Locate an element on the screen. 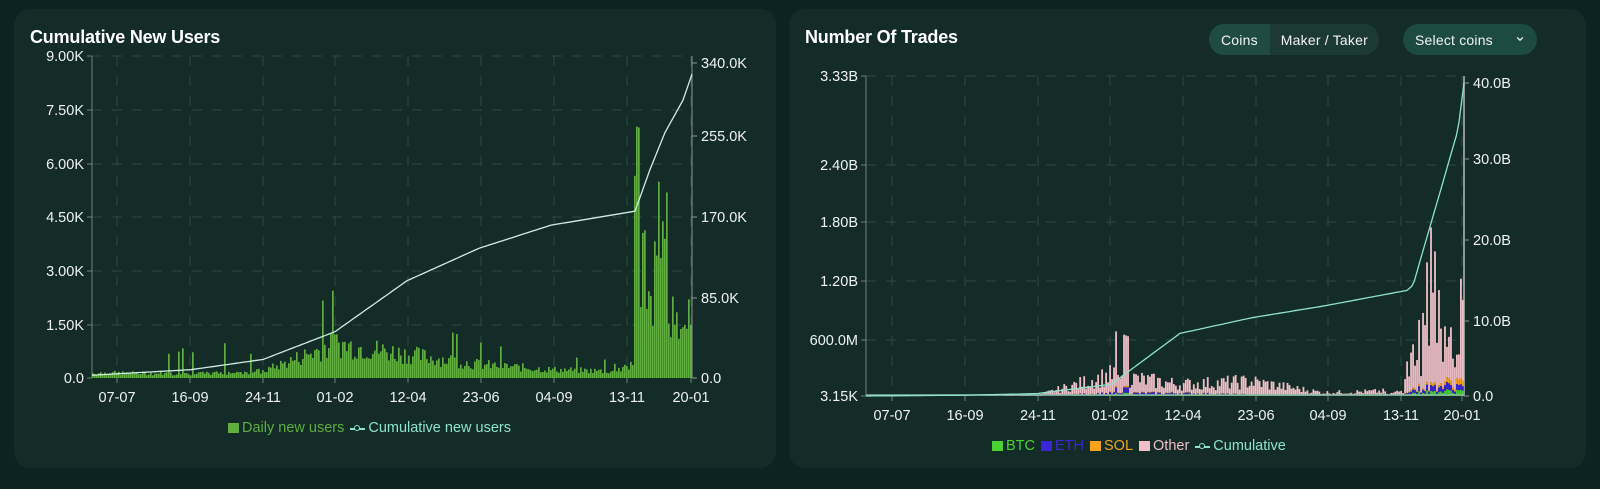 The image size is (1600, 489). legend-item-eth: ETH is located at coordinates (1062, 446).